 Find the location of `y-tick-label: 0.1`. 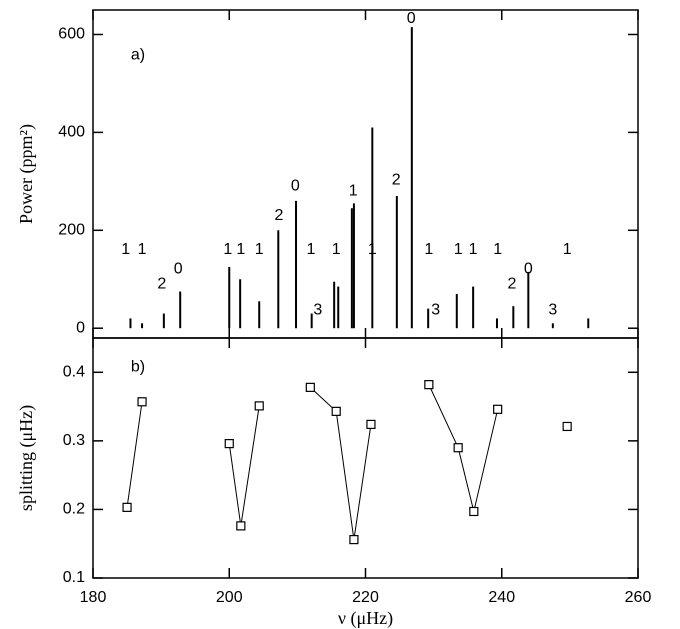

y-tick-label: 0.1 is located at coordinates (74, 577).